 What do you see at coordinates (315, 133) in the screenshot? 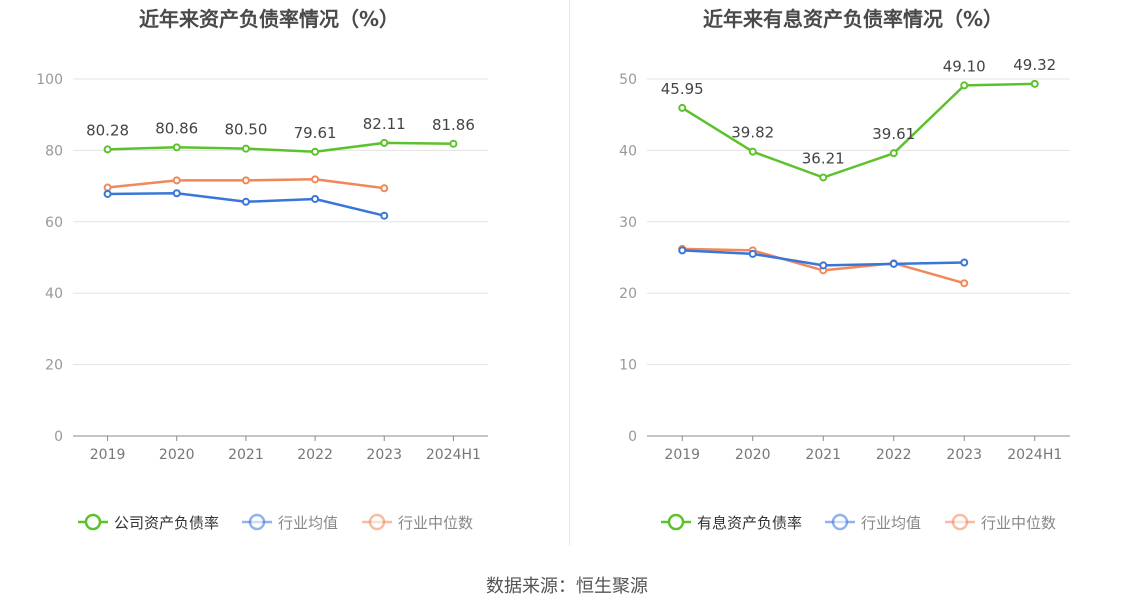
I see `data-label: 79.61` at bounding box center [315, 133].